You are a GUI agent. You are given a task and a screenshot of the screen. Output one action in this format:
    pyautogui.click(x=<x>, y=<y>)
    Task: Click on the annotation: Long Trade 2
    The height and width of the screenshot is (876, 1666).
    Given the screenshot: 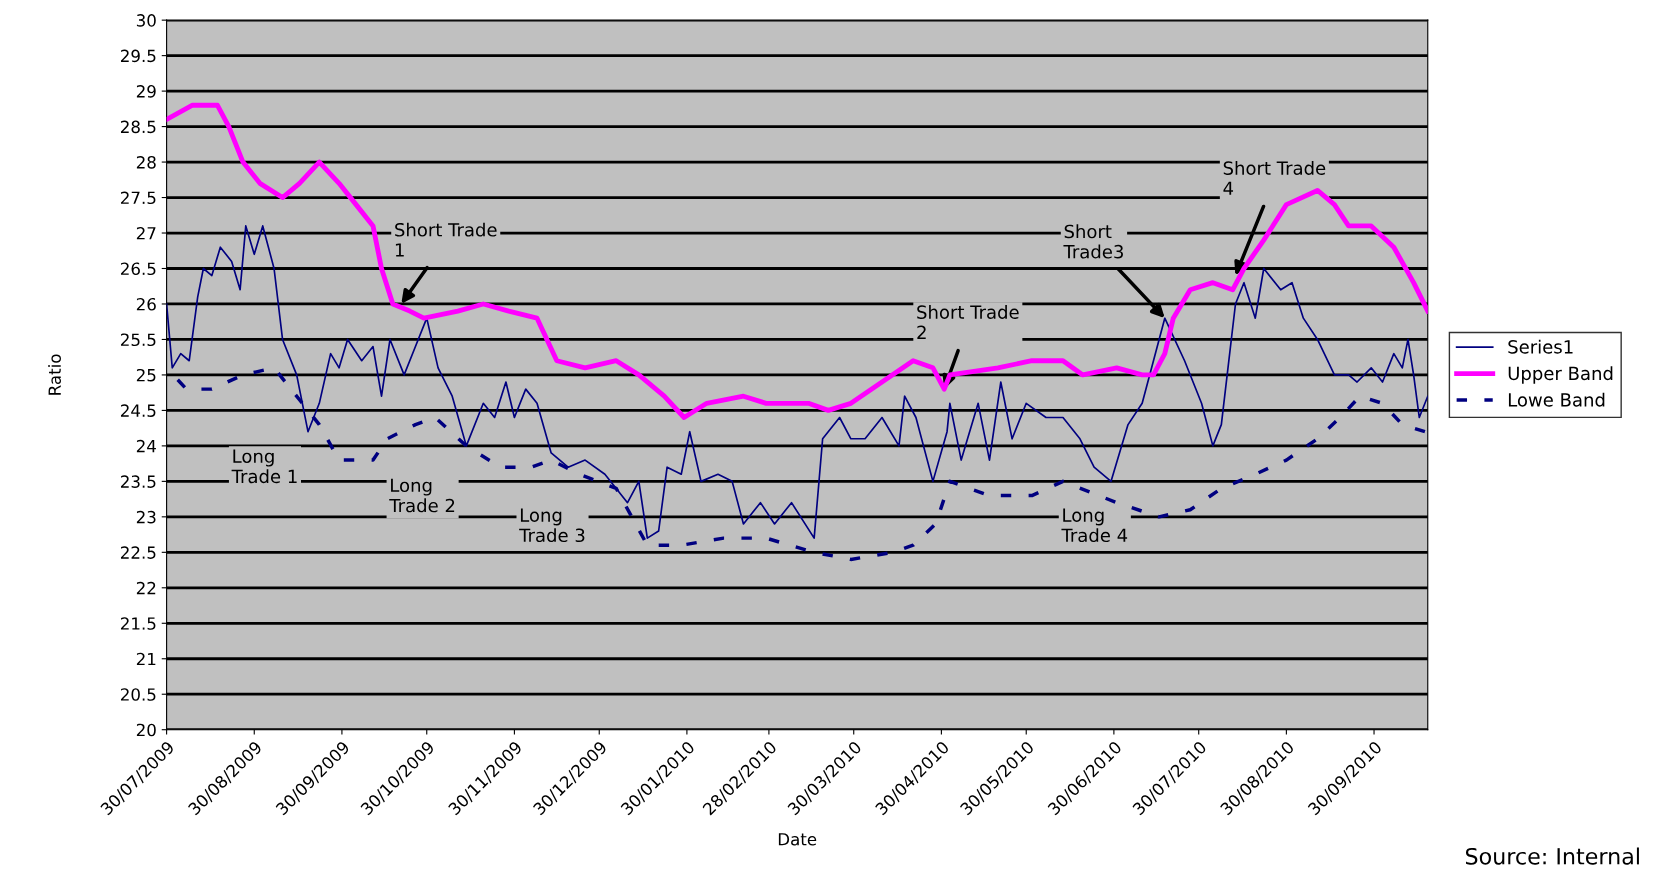 What is the action you would take?
    pyautogui.click(x=422, y=495)
    